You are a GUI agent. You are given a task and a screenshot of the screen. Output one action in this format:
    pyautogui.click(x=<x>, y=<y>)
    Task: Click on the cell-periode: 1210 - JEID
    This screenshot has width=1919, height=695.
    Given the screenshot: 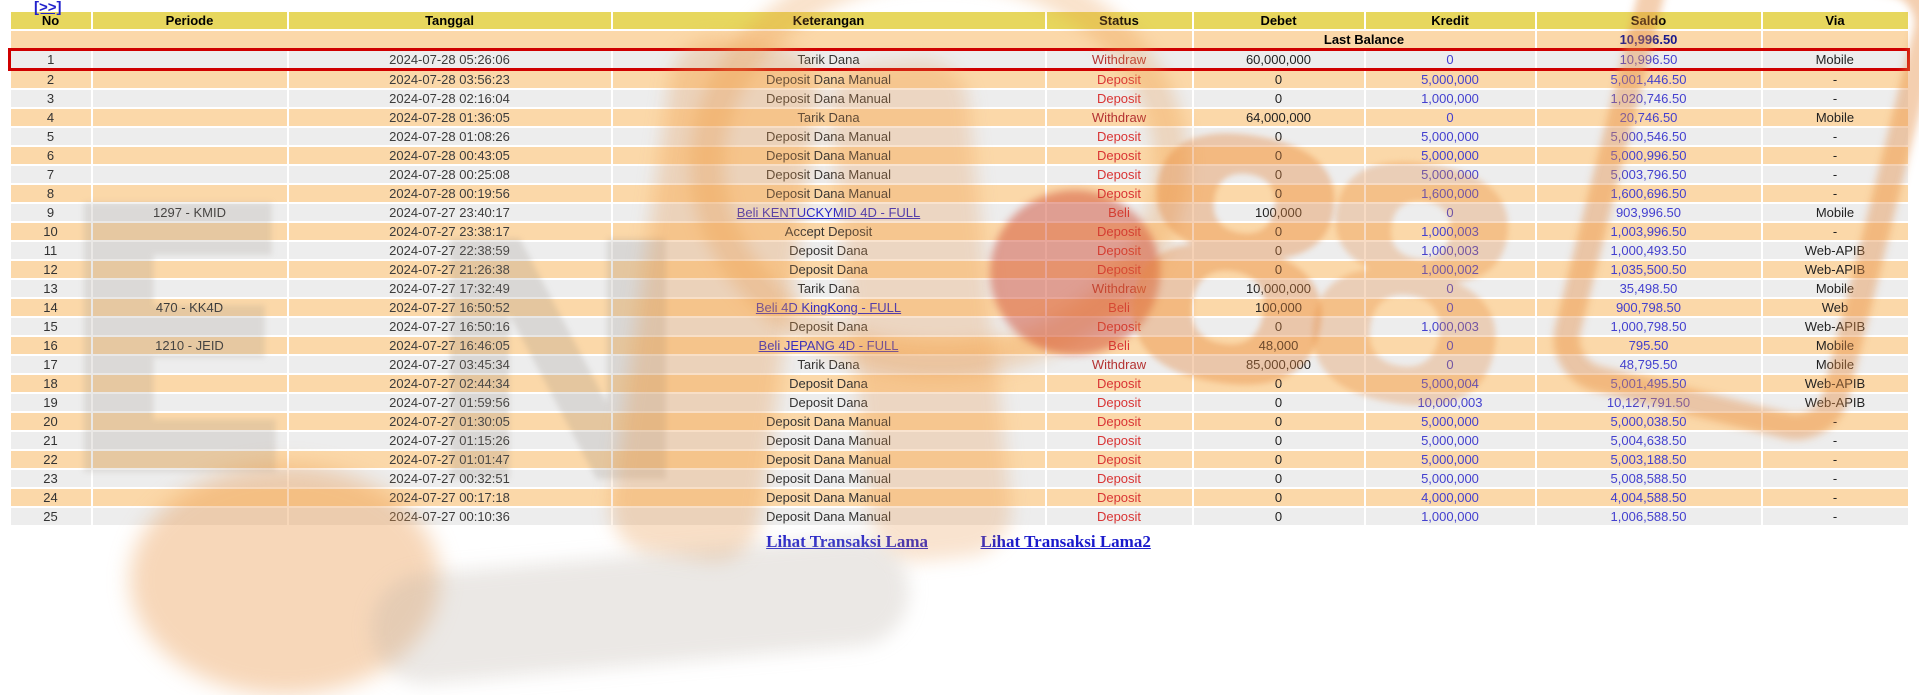 What is the action you would take?
    pyautogui.click(x=189, y=345)
    